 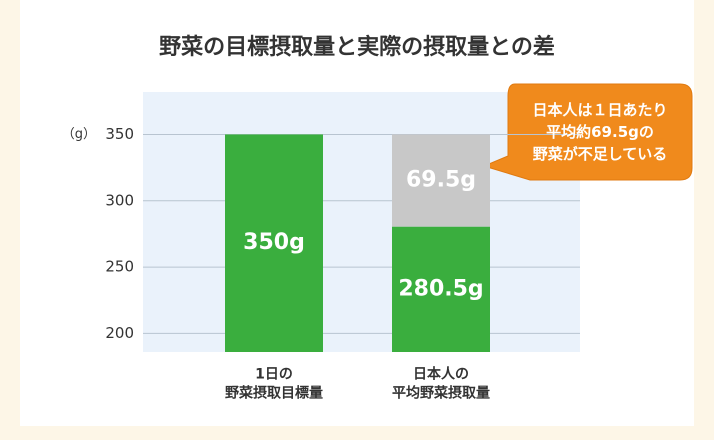 I want to click on y-tick-label: 250, so click(x=119, y=267).